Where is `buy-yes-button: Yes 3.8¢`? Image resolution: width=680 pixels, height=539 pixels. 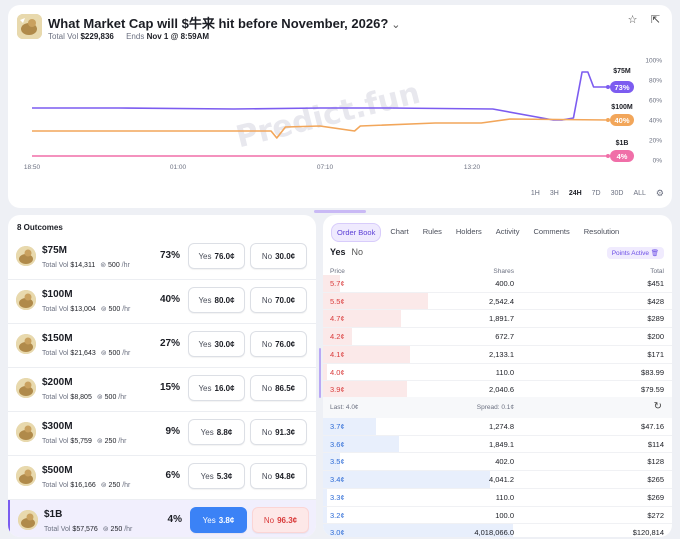 buy-yes-button: Yes 3.8¢ is located at coordinates (218, 520).